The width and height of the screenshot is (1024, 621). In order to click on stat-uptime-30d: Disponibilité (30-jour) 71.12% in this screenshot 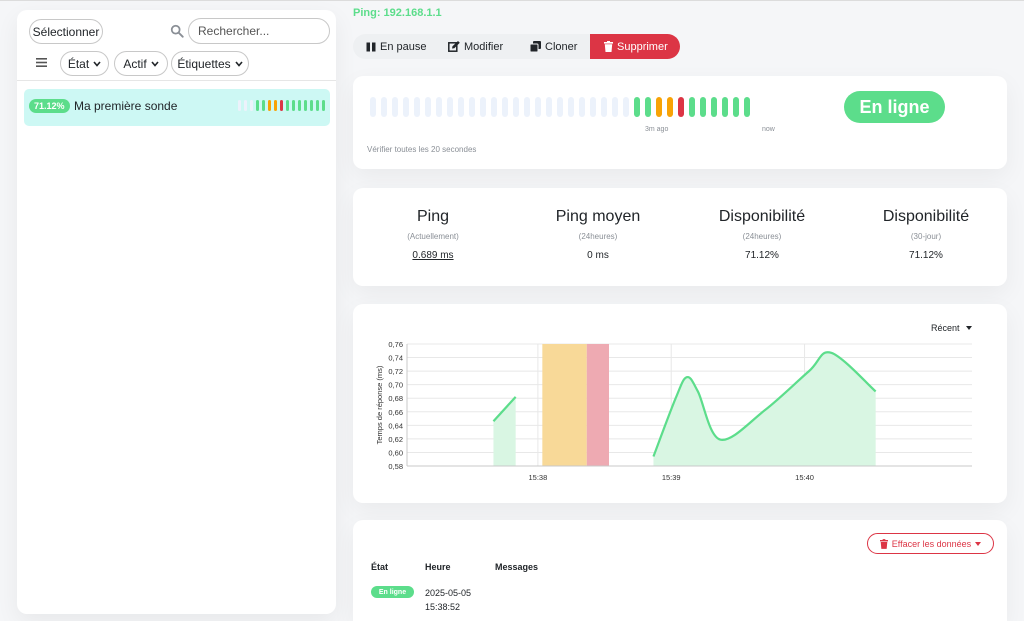, I will do `click(926, 234)`.